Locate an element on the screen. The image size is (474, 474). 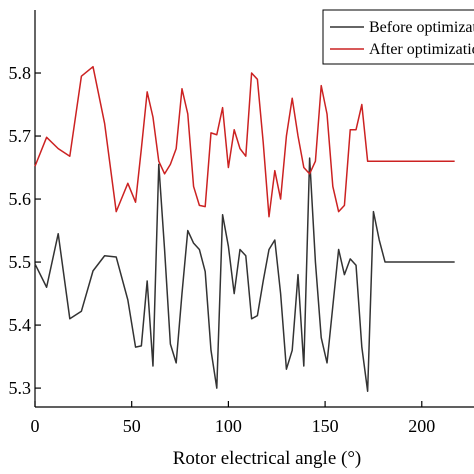
y-tick-label: 5.5 is located at coordinates (20, 262).